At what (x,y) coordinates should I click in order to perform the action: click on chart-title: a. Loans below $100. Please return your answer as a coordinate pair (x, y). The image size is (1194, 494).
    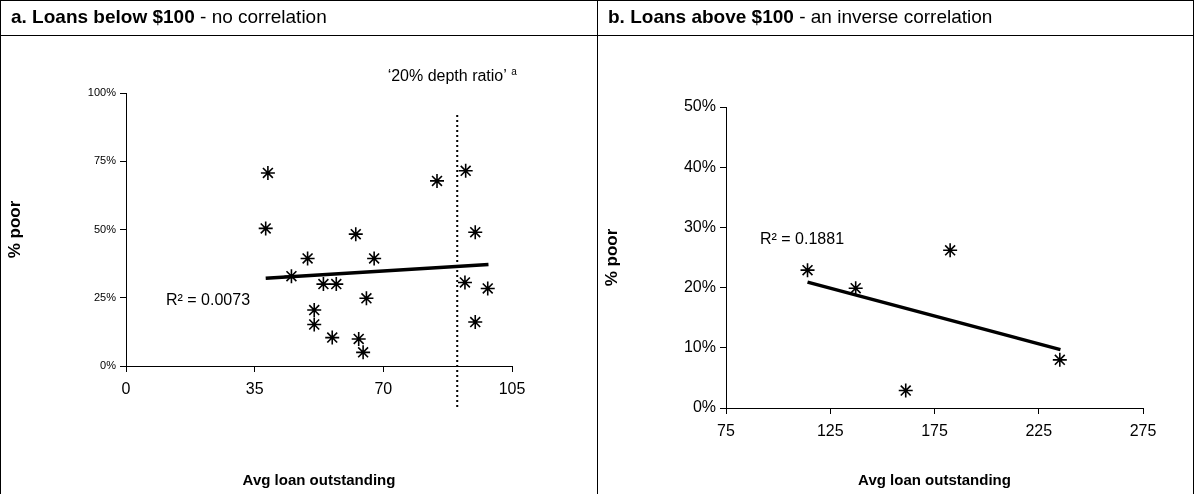
    Looking at the image, I should click on (103, 16).